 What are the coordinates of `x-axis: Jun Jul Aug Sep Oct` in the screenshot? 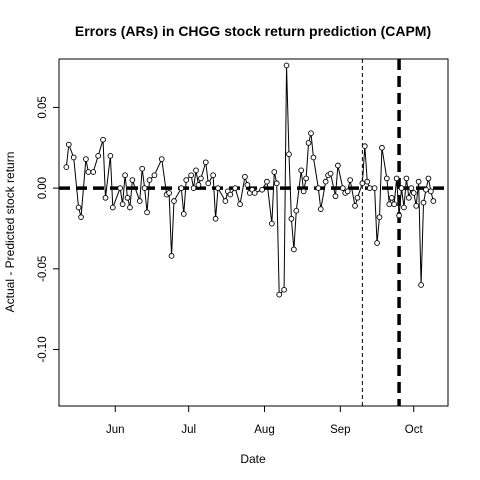 It's located at (265, 421).